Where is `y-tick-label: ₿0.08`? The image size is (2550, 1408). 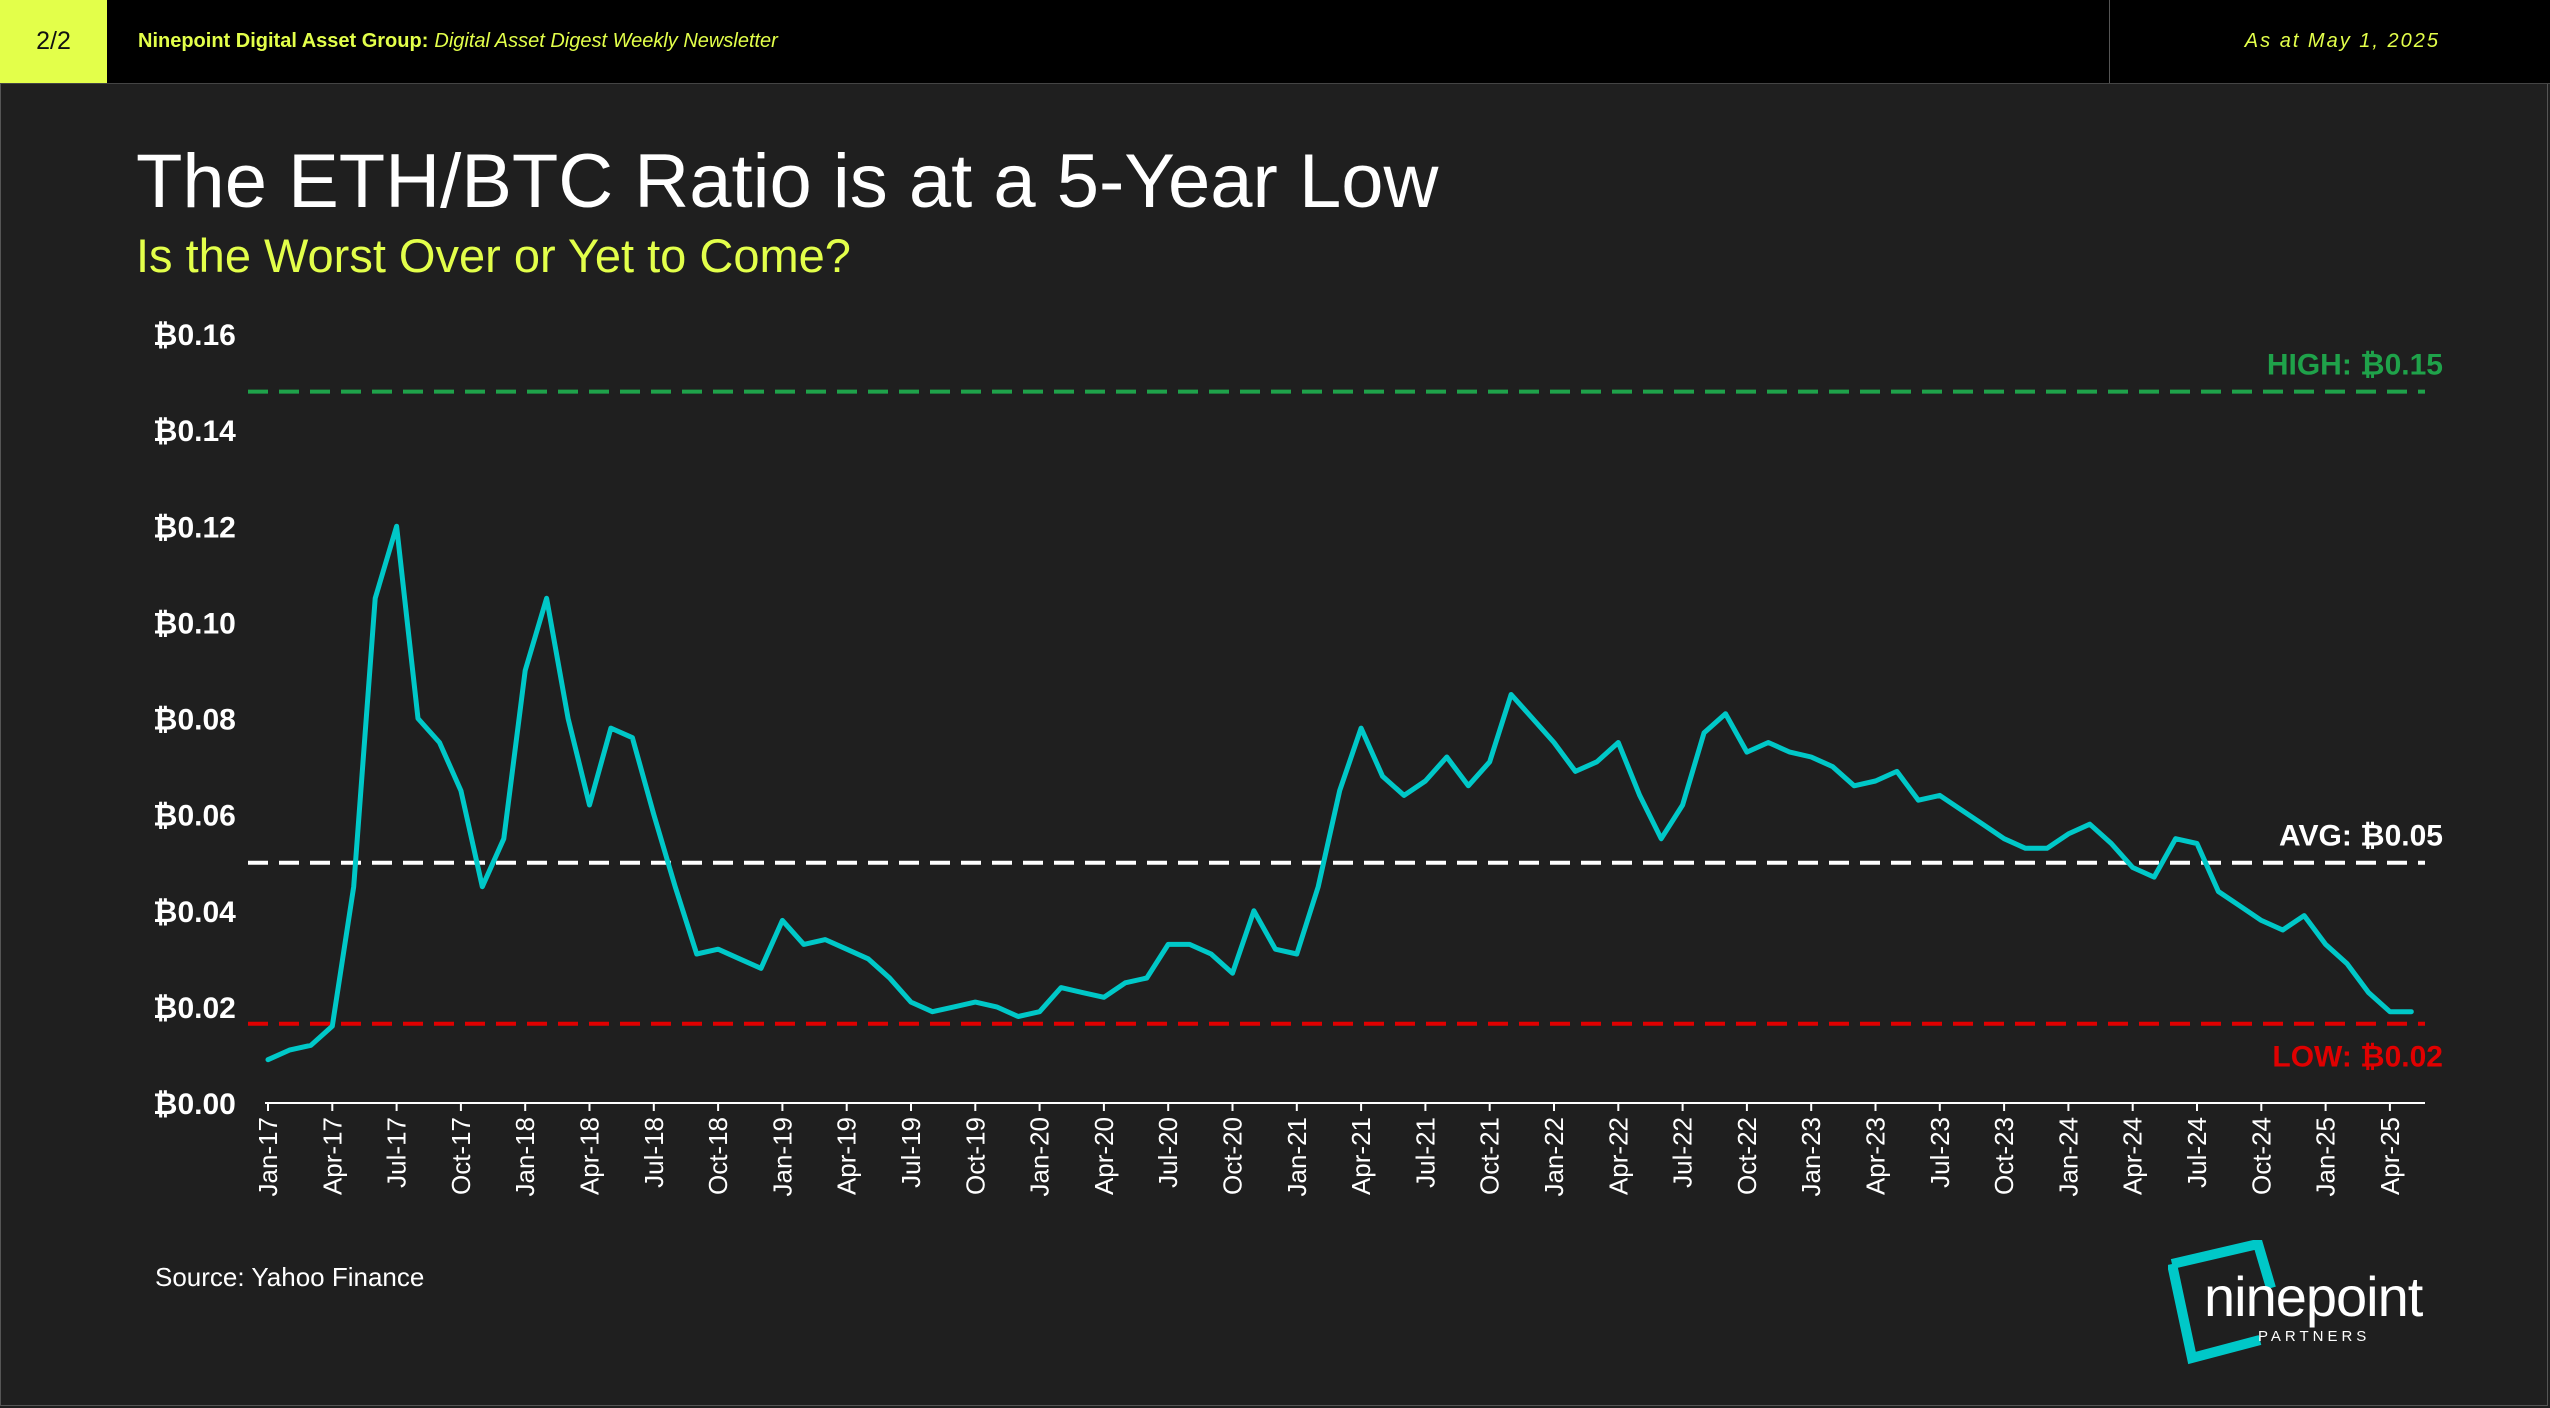 y-tick-label: ₿0.08 is located at coordinates (194, 720).